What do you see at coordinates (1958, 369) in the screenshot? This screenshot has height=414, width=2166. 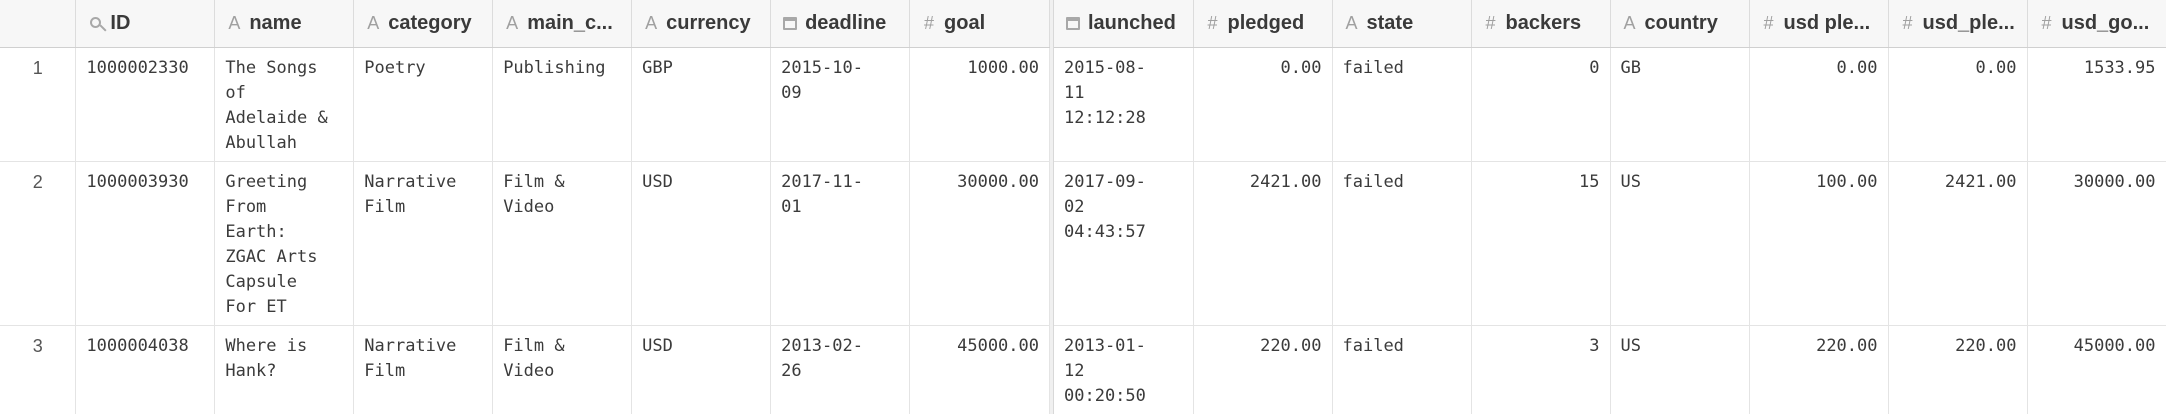 I see `cell-usd-pledged-real: 220.00` at bounding box center [1958, 369].